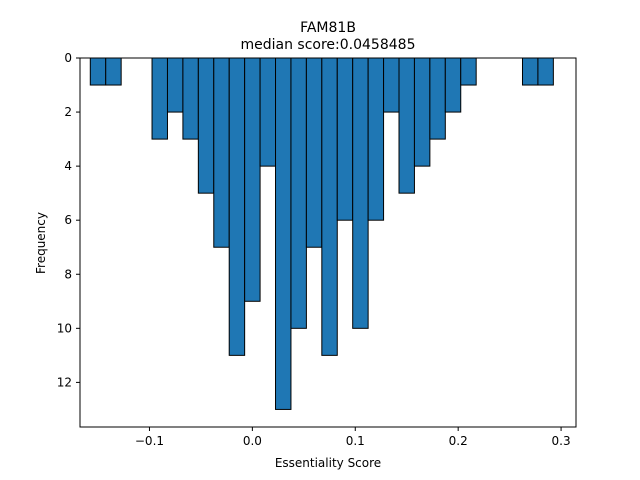  Describe the element at coordinates (149, 441) in the screenshot. I see `x-tick-label-0: −0.1` at that location.